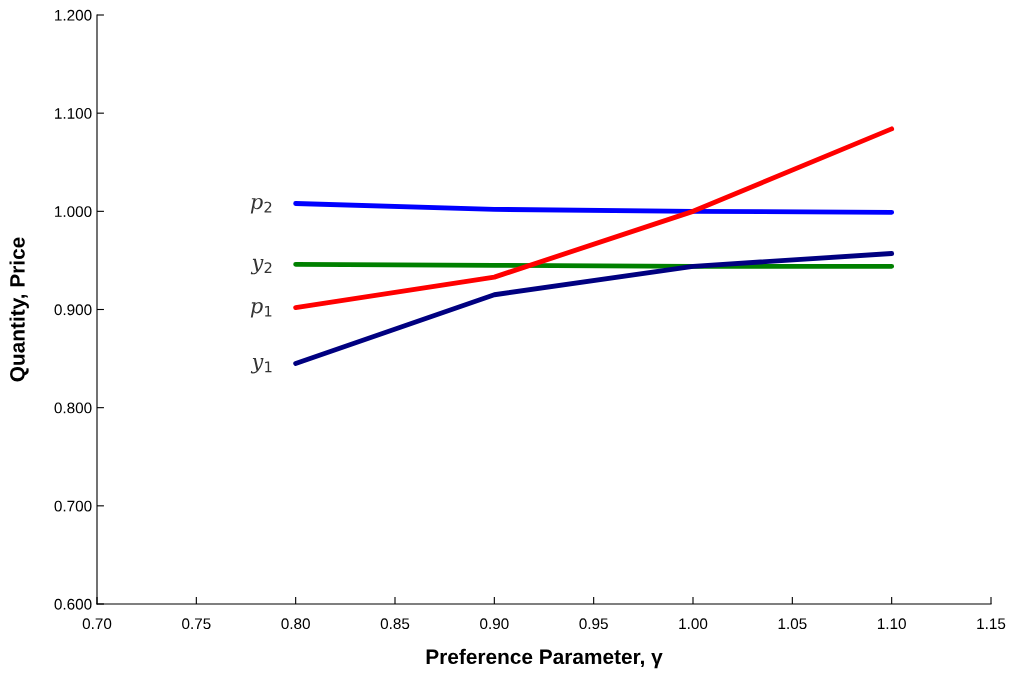 This screenshot has height=677, width=1011. Describe the element at coordinates (395, 624) in the screenshot. I see `x-tick-label: 0.85` at that location.